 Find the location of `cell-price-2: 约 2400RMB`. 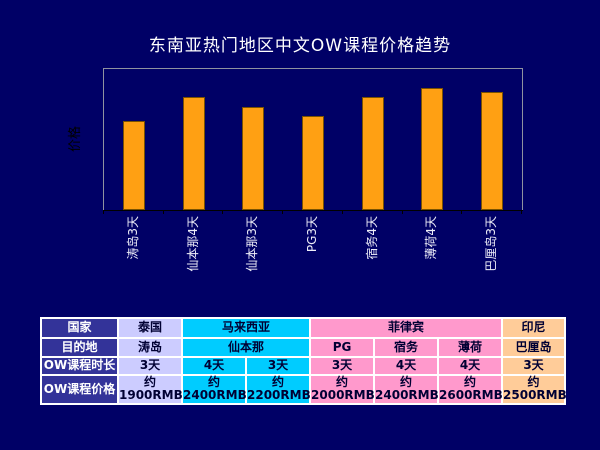

cell-price-2: 约 2400RMB is located at coordinates (214, 389).